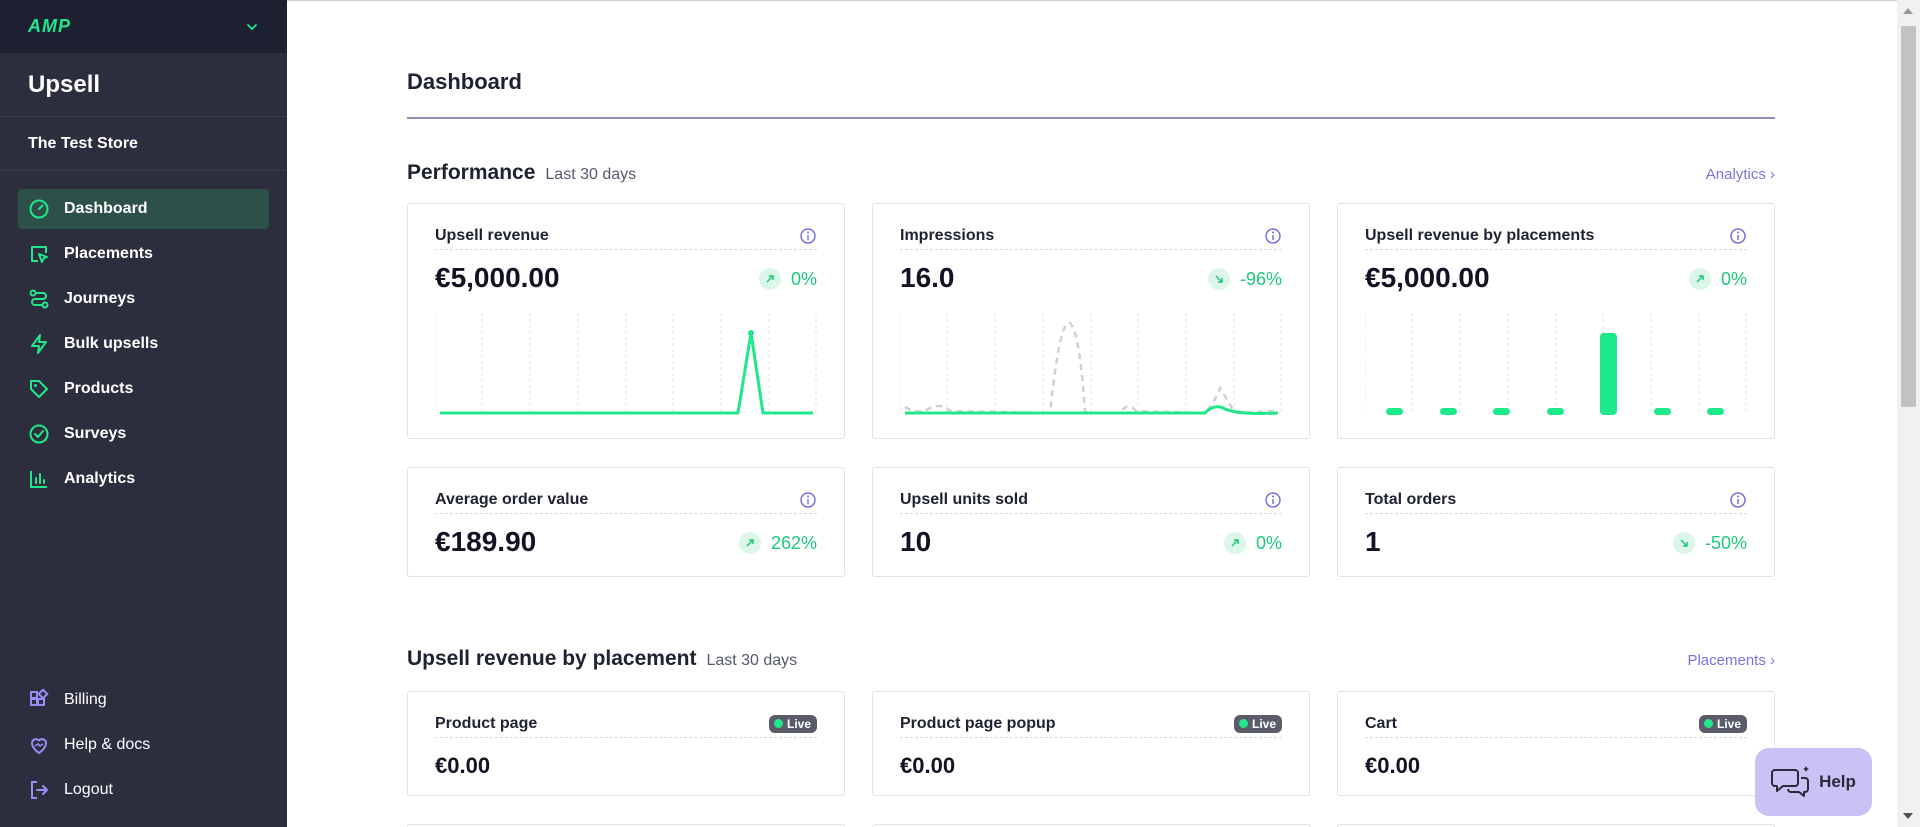 Image resolution: width=1920 pixels, height=827 pixels. I want to click on nav-item-journeys: Journeys, so click(143, 299).